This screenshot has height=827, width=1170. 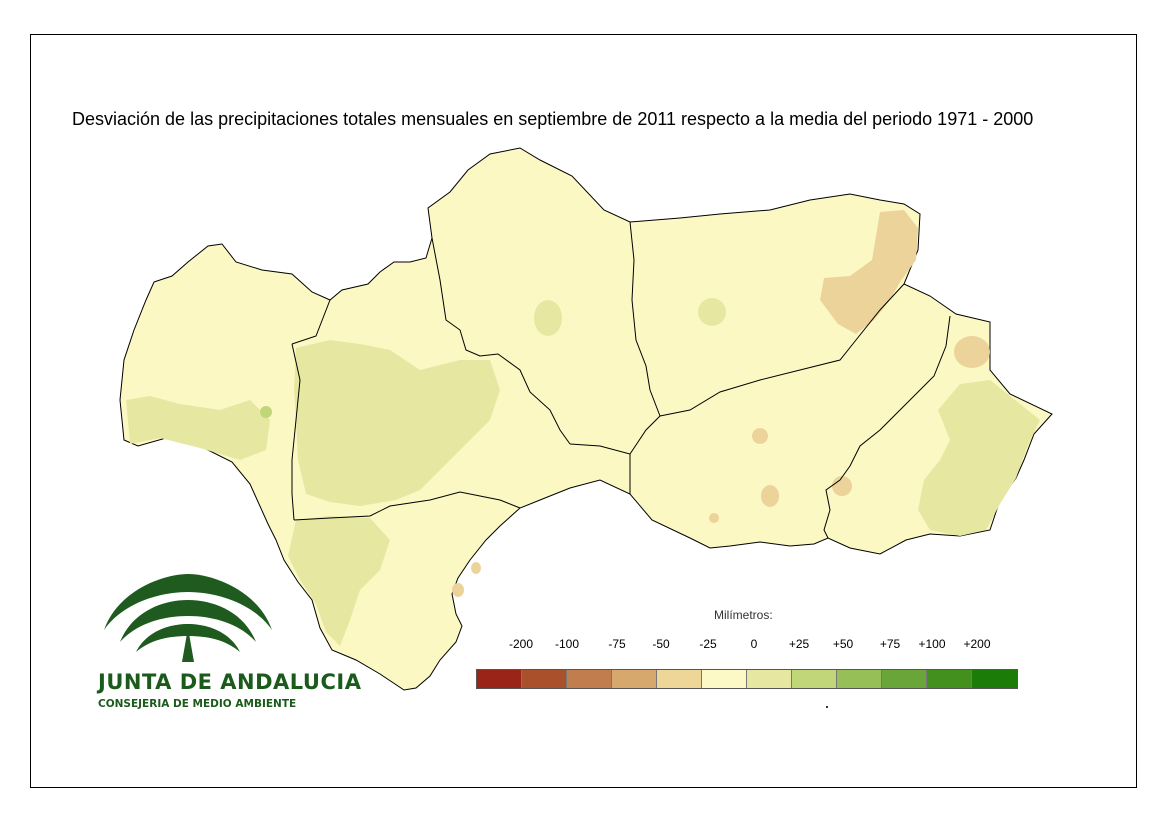 I want to click on logo-triangle, so click(x=188, y=645).